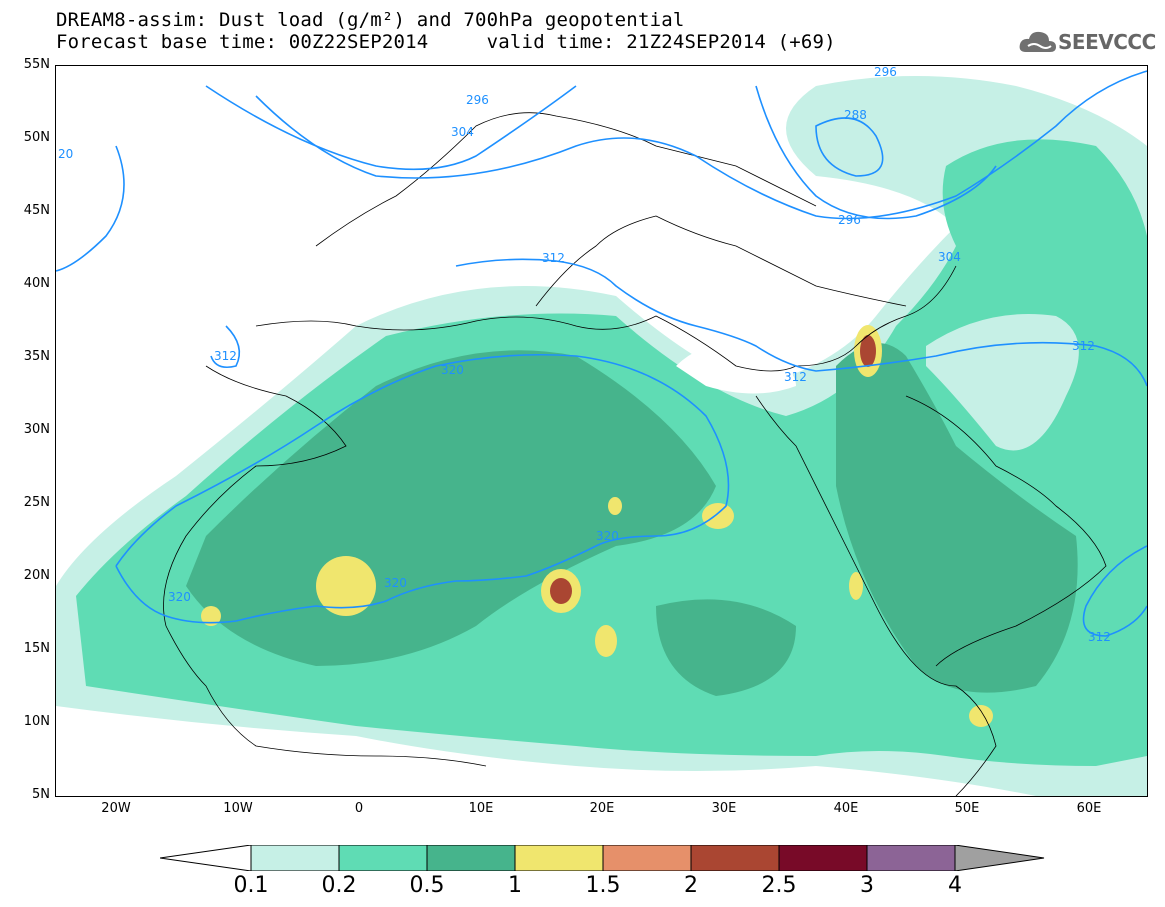 This screenshot has height=907, width=1165. What do you see at coordinates (36, 429) in the screenshot?
I see `lat-label: 30N` at bounding box center [36, 429].